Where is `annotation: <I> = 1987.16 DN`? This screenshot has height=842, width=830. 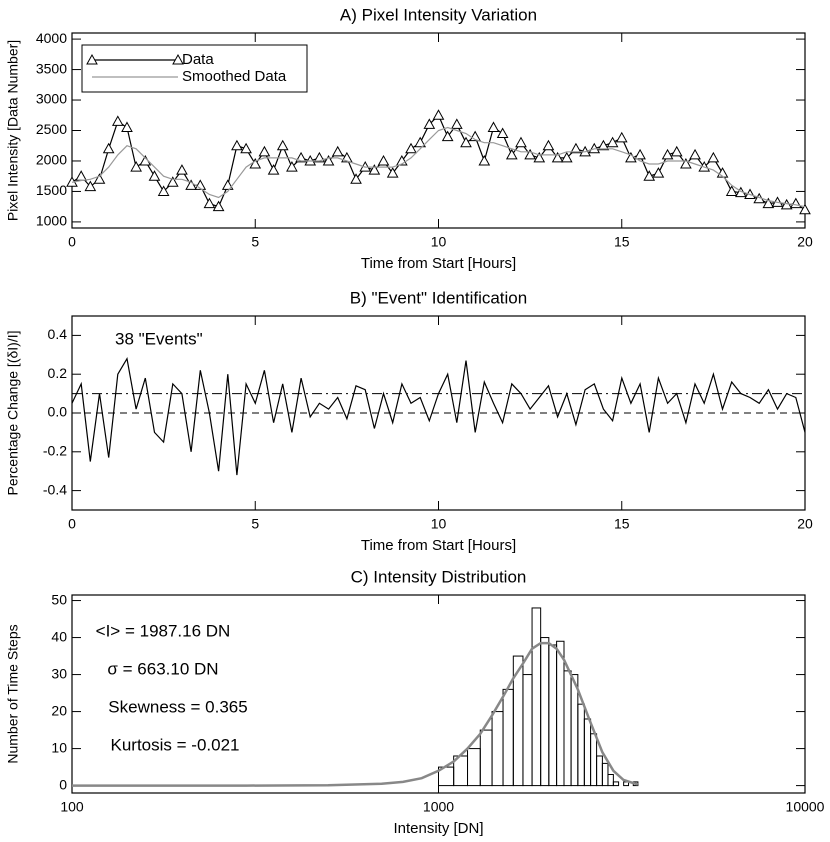
annotation: <I> = 1987.16 DN is located at coordinates (163, 630).